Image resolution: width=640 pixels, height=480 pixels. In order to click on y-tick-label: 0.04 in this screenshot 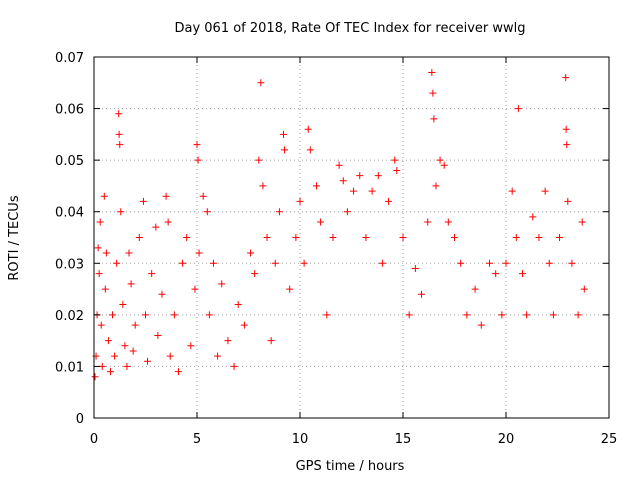, I will do `click(69, 213)`.